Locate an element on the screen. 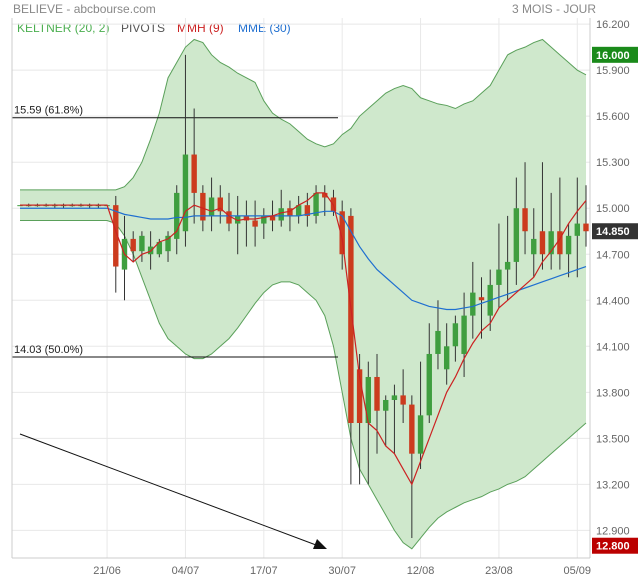 This screenshot has height=580, width=640. trend-arrow is located at coordinates (173, 491).